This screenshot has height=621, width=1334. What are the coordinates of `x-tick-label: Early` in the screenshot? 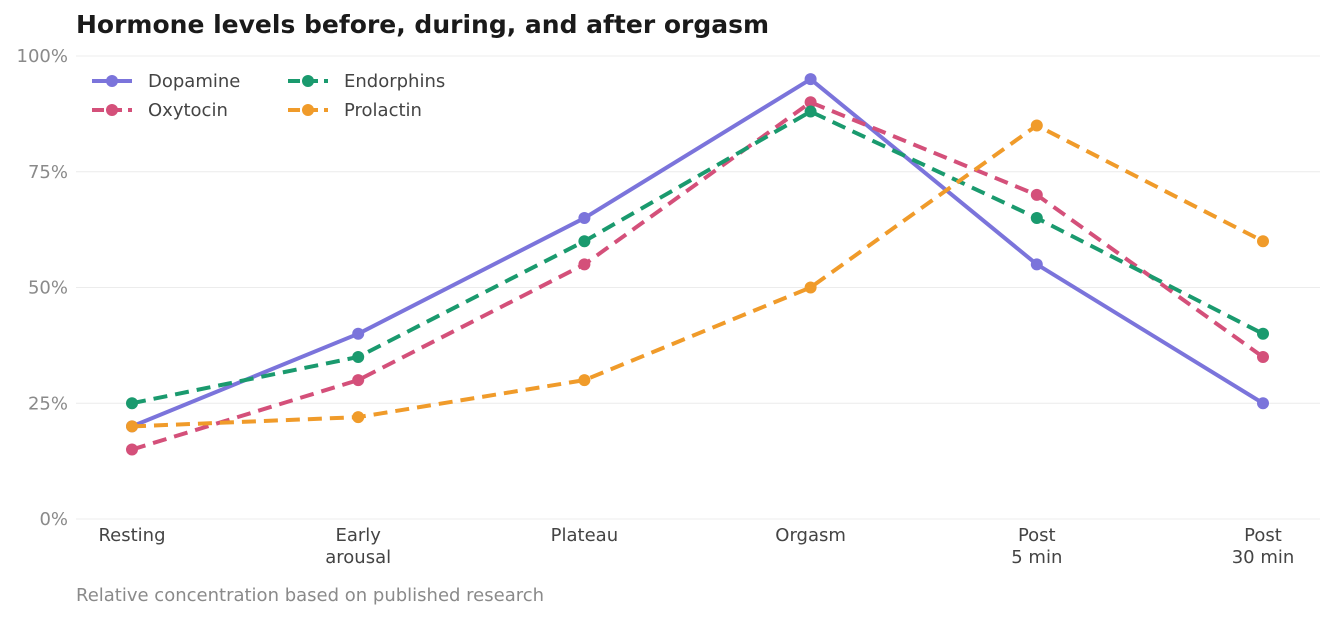 It's located at (358, 535).